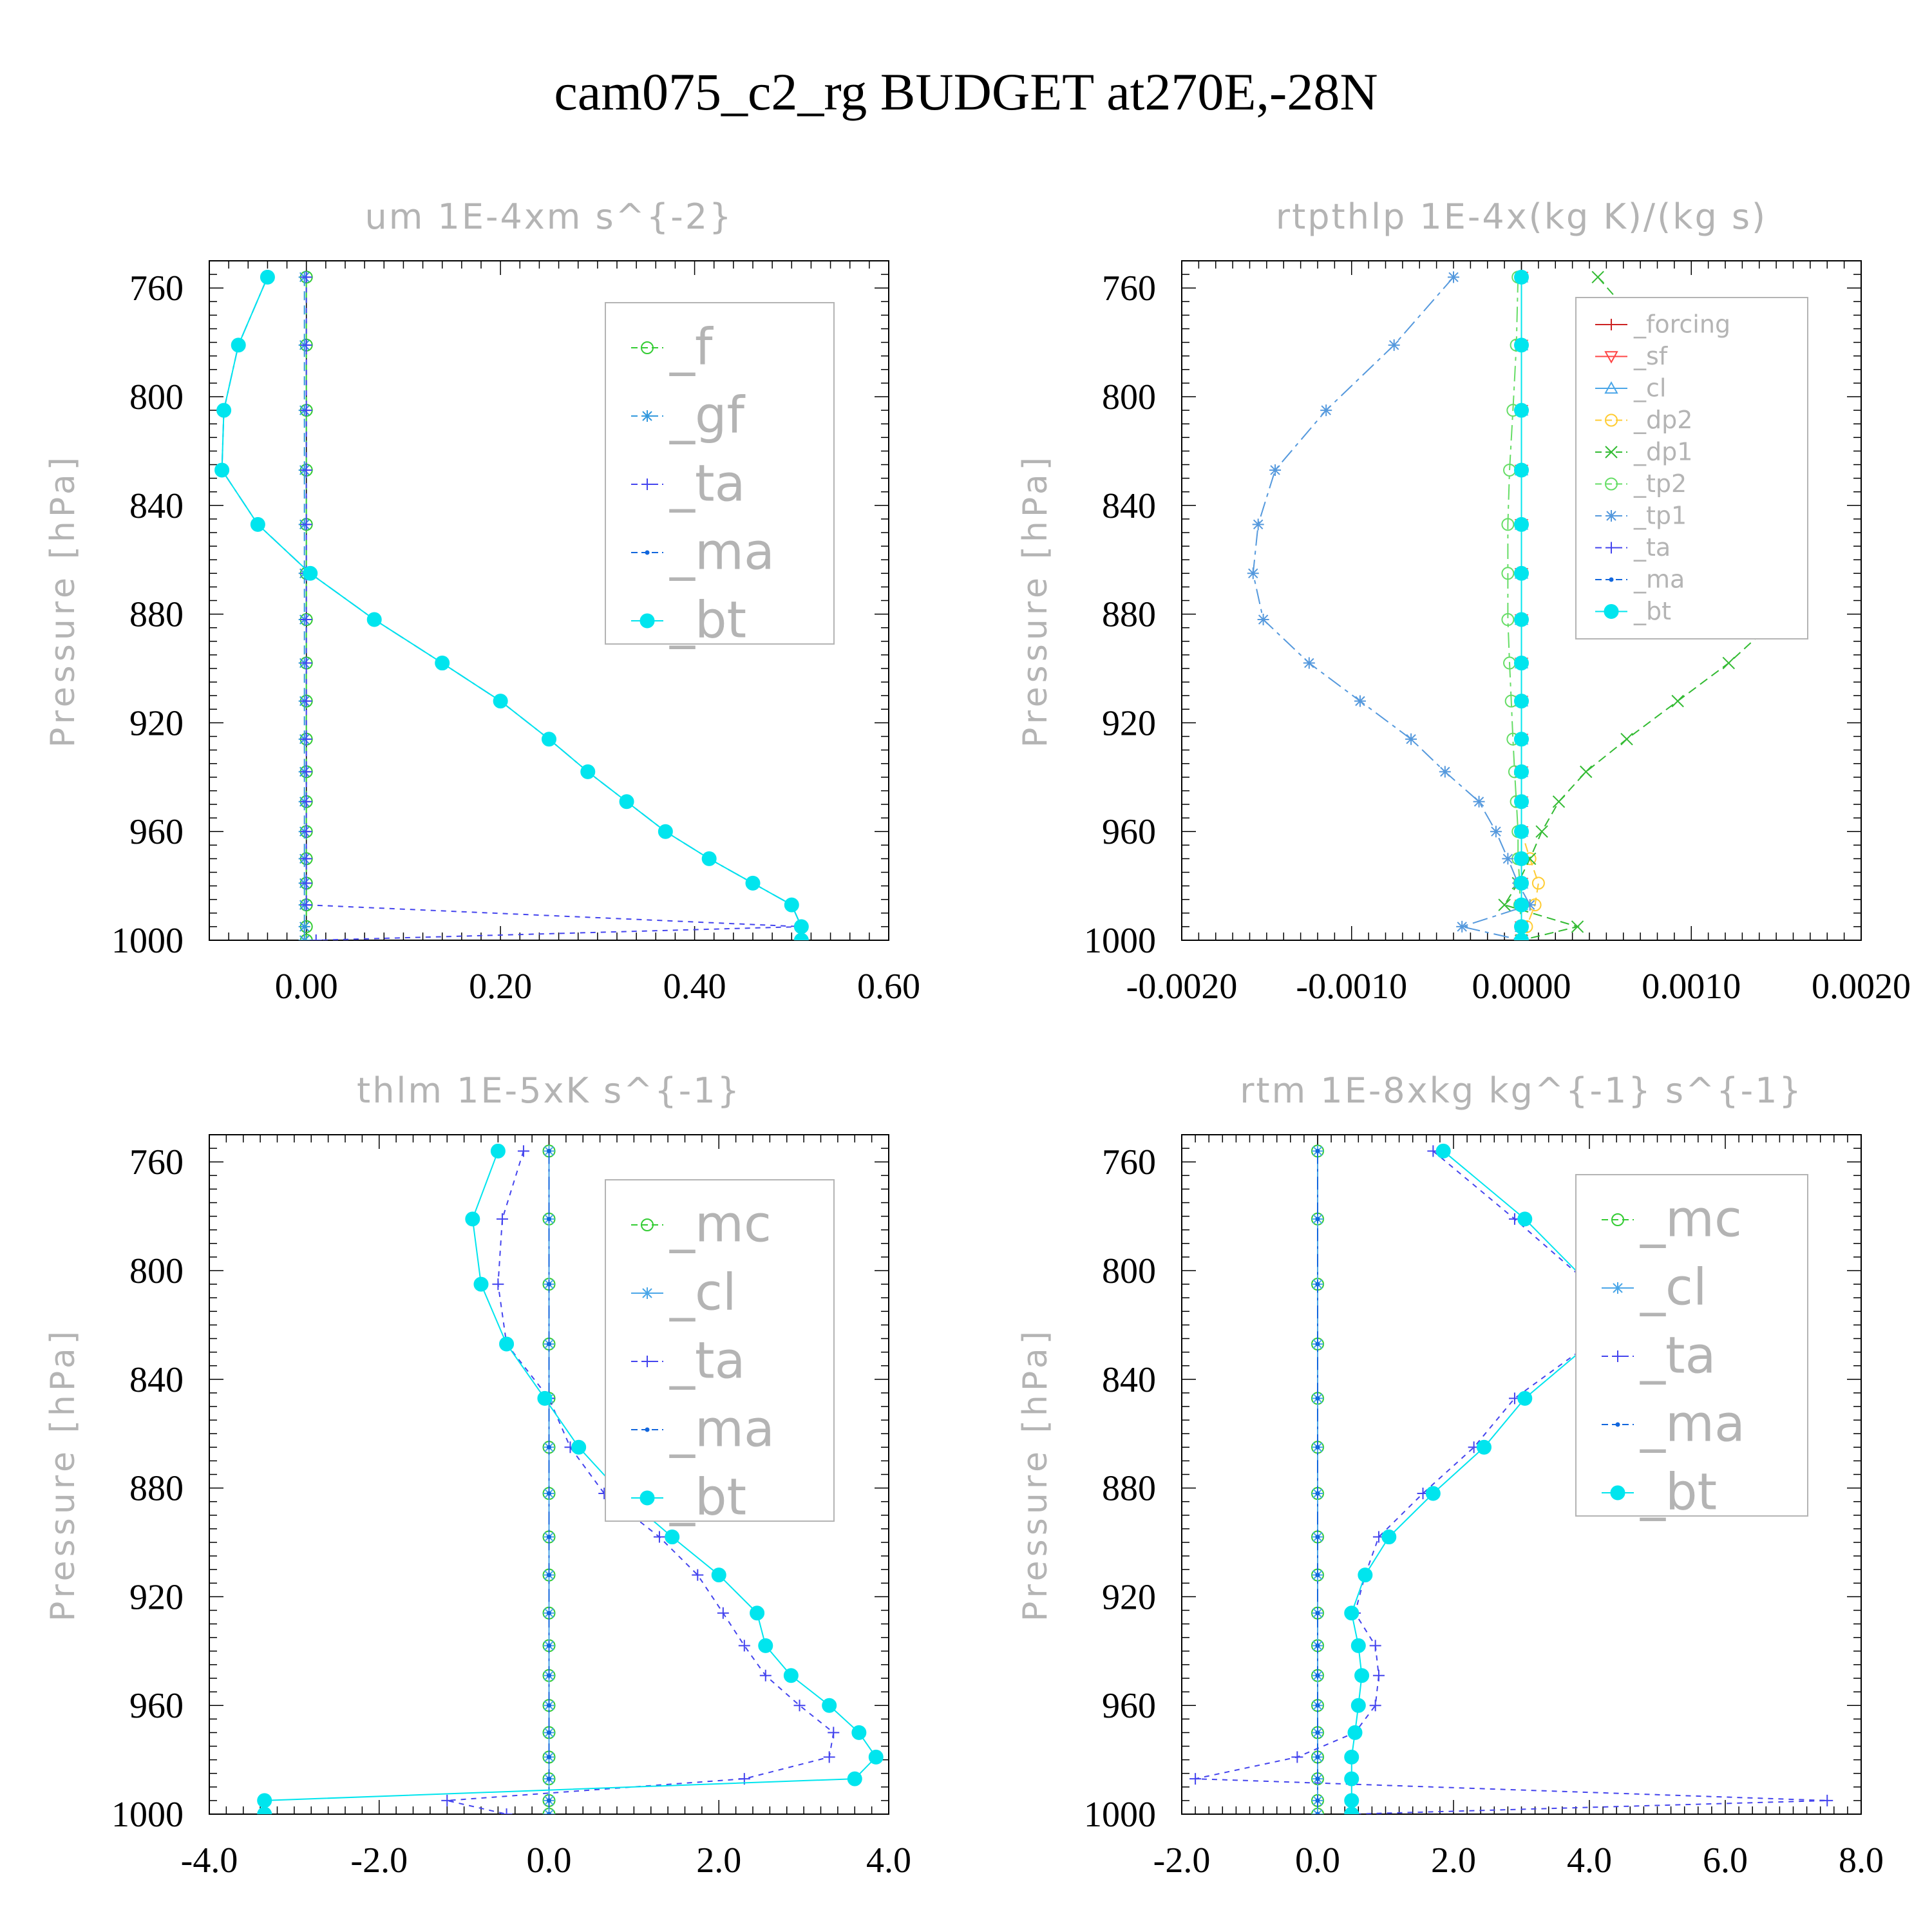 The image size is (1932, 1932). I want to click on y-tick-label: 960, so click(156, 832).